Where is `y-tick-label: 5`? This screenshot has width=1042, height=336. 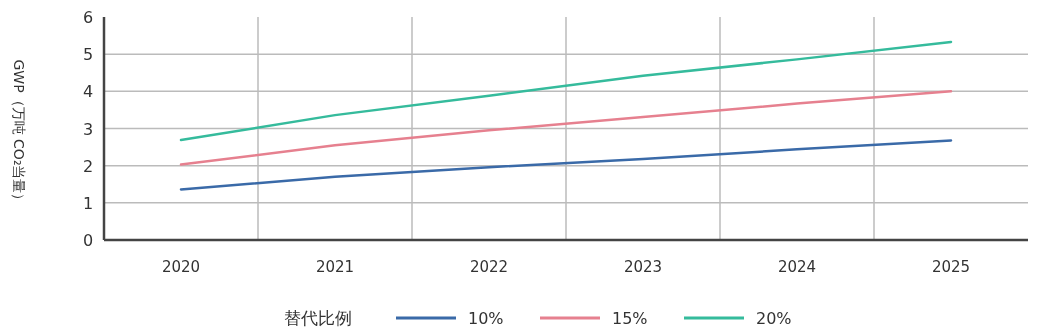 y-tick-label: 5 is located at coordinates (88, 55).